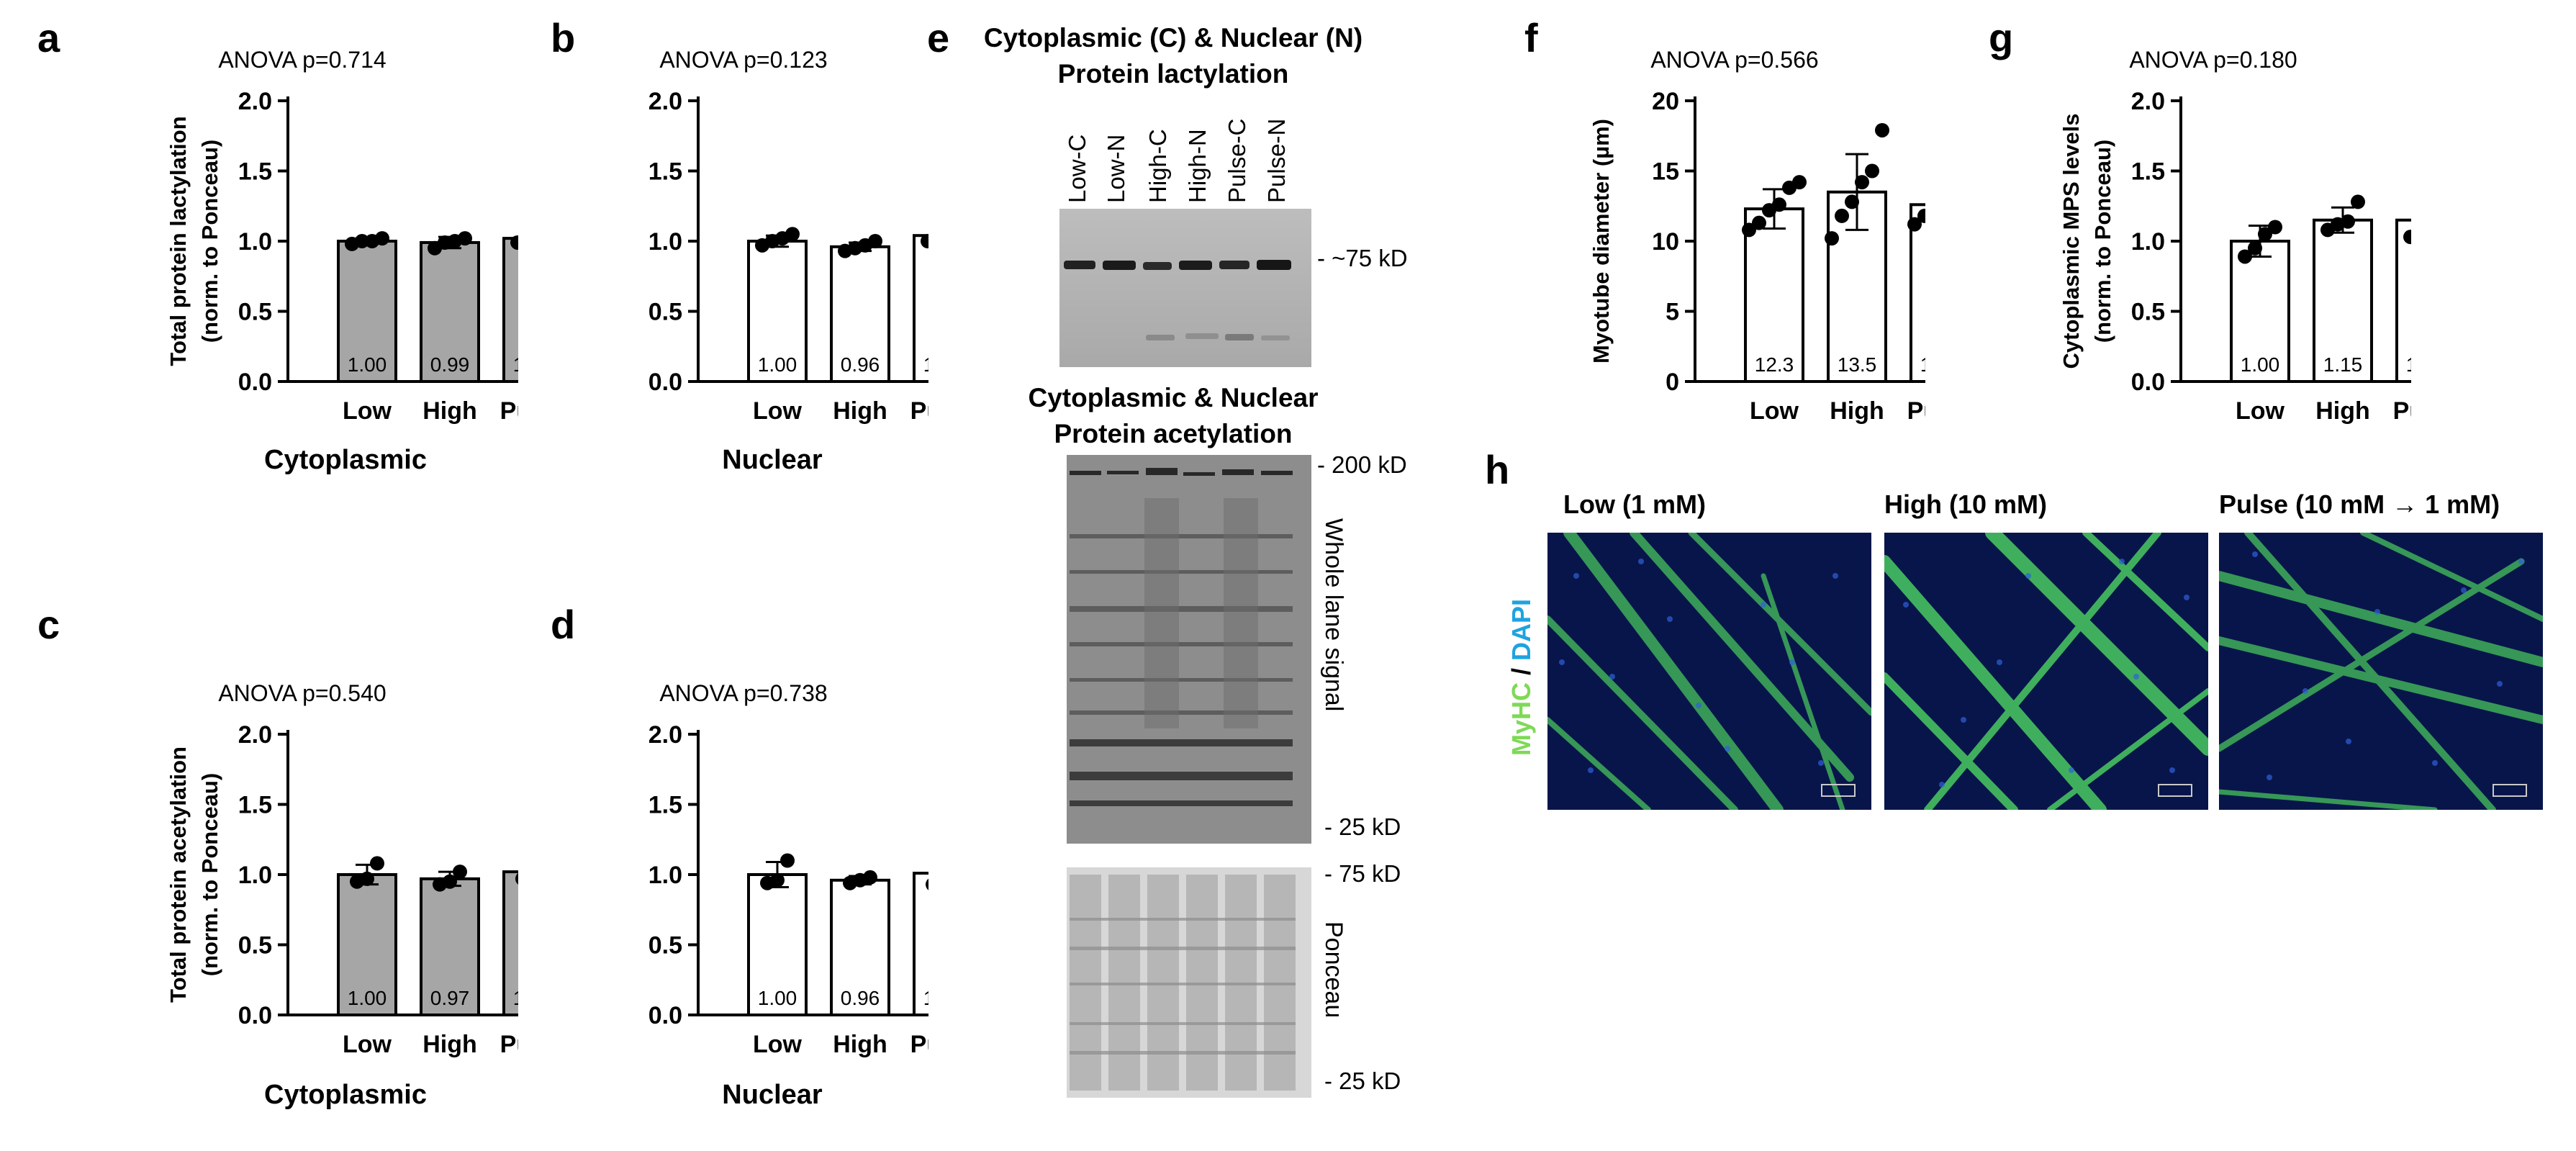 The image size is (2576, 1151). What do you see at coordinates (1189, 982) in the screenshot?
I see `ponceau-blot` at bounding box center [1189, 982].